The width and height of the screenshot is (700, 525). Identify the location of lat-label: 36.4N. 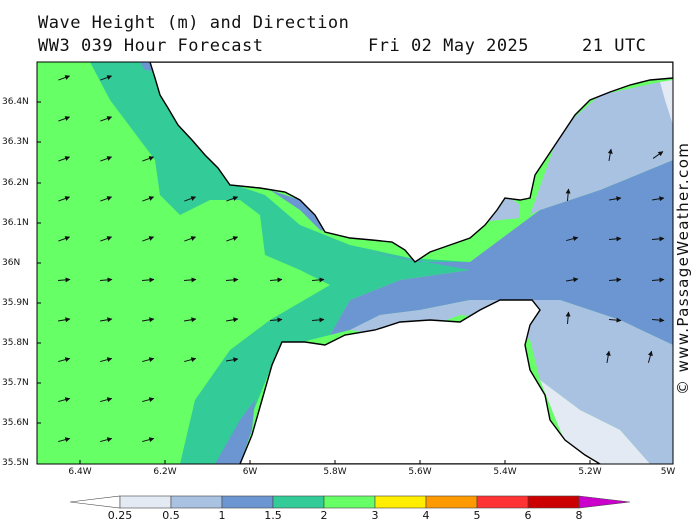
(15, 102).